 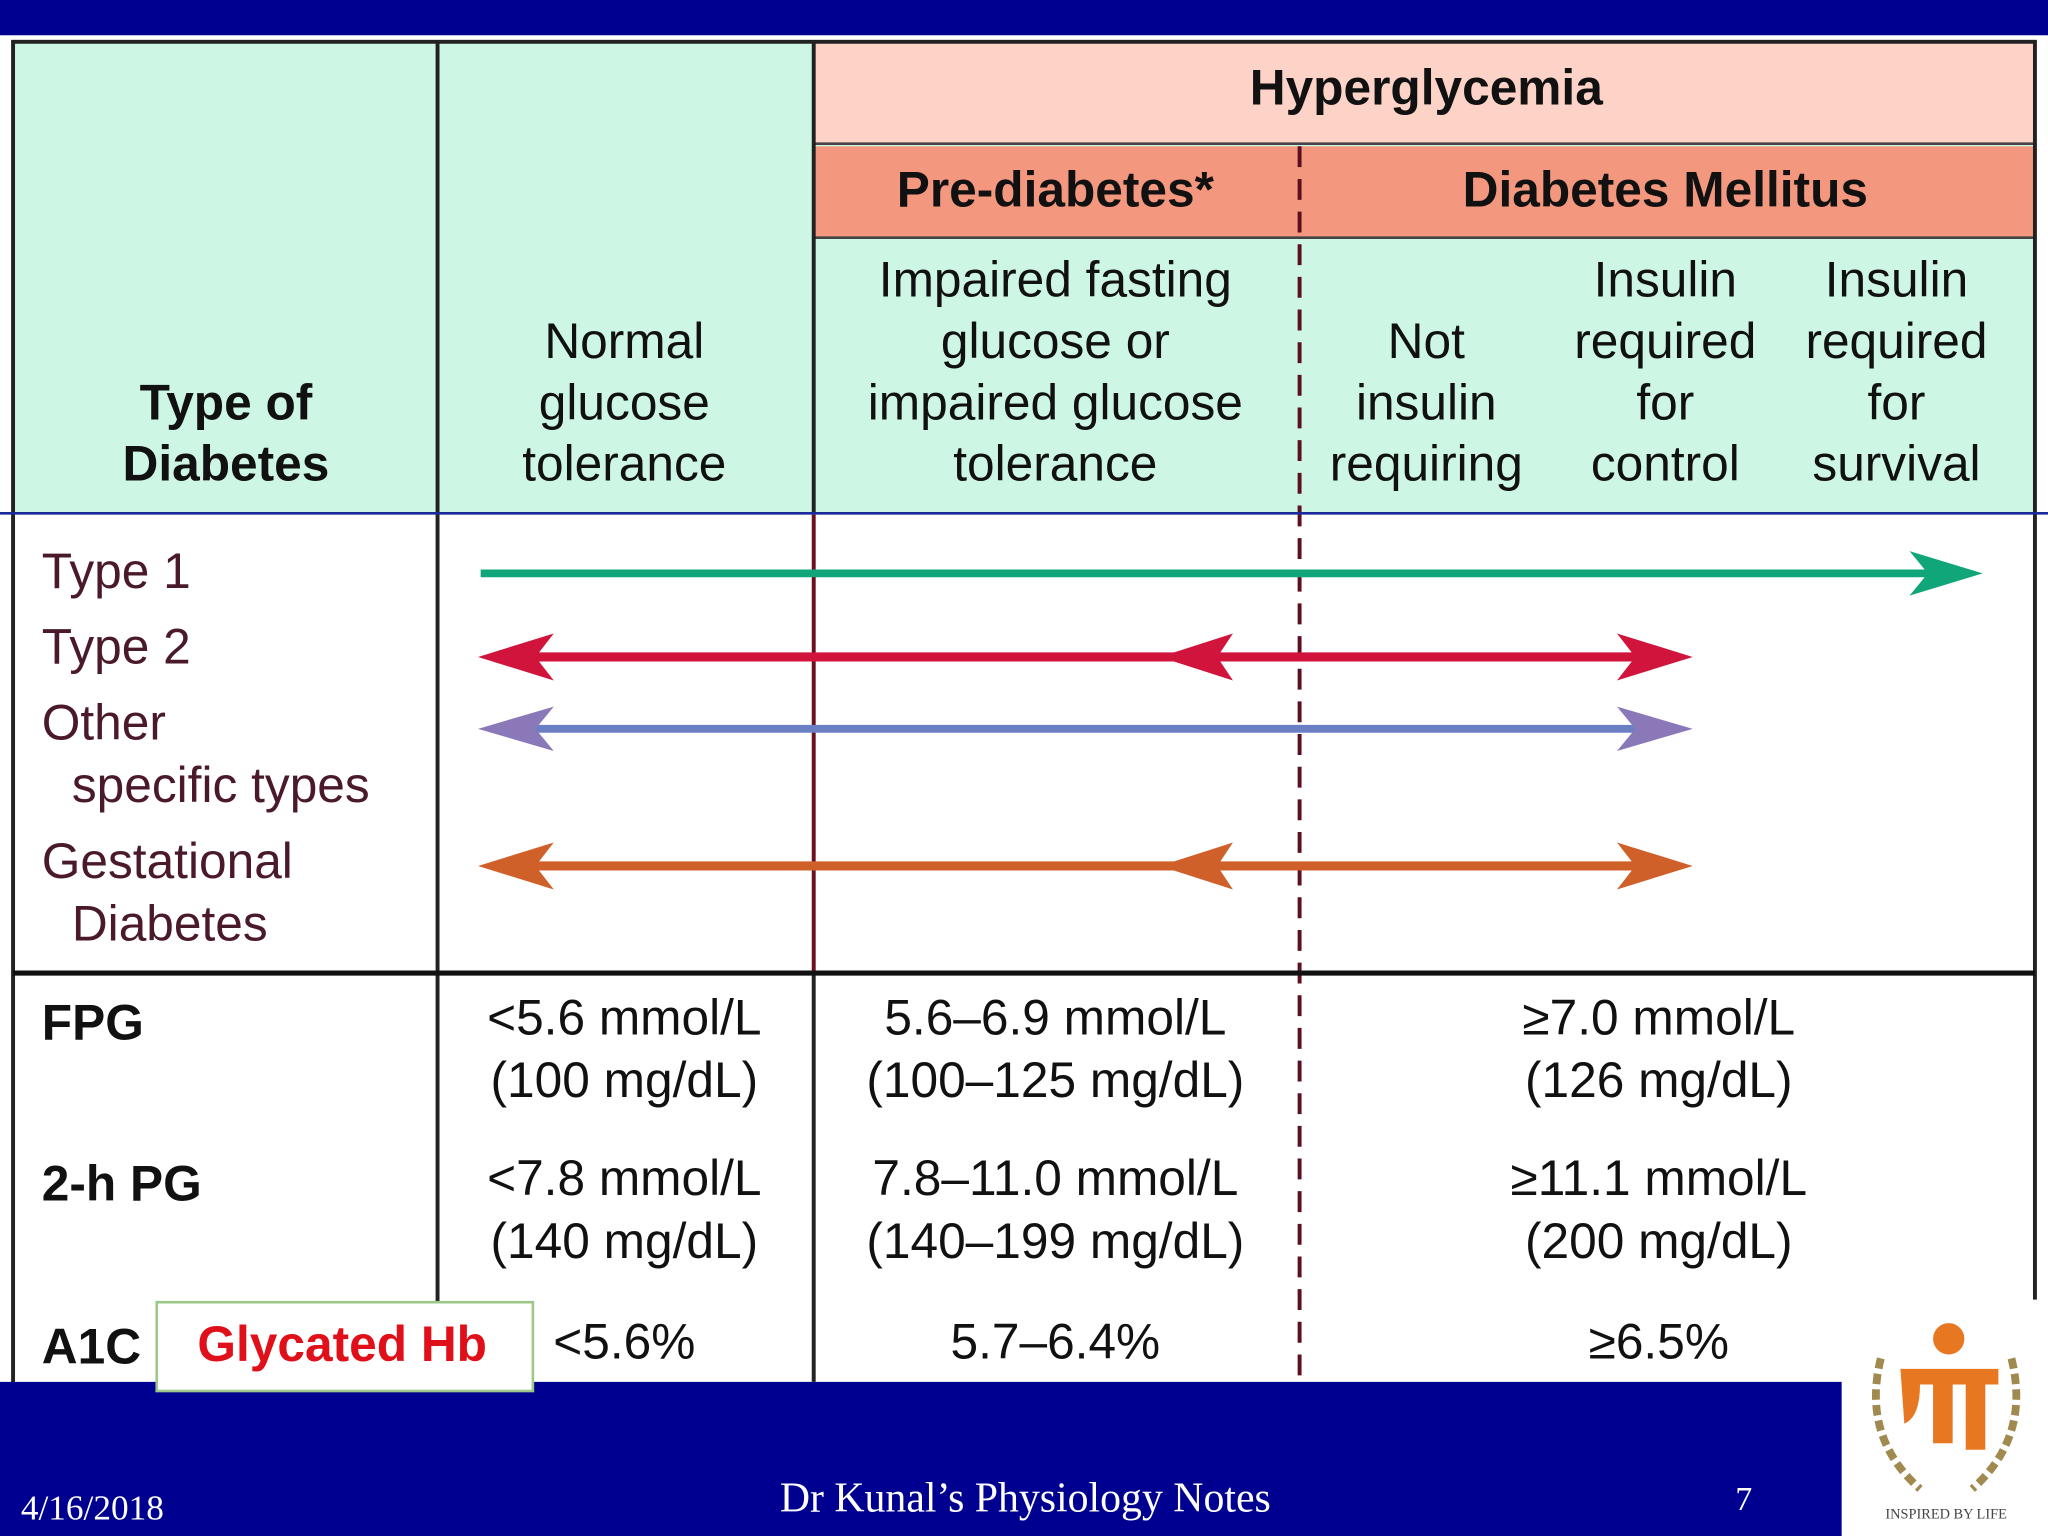 I want to click on top-band, so click(x=1024, y=18).